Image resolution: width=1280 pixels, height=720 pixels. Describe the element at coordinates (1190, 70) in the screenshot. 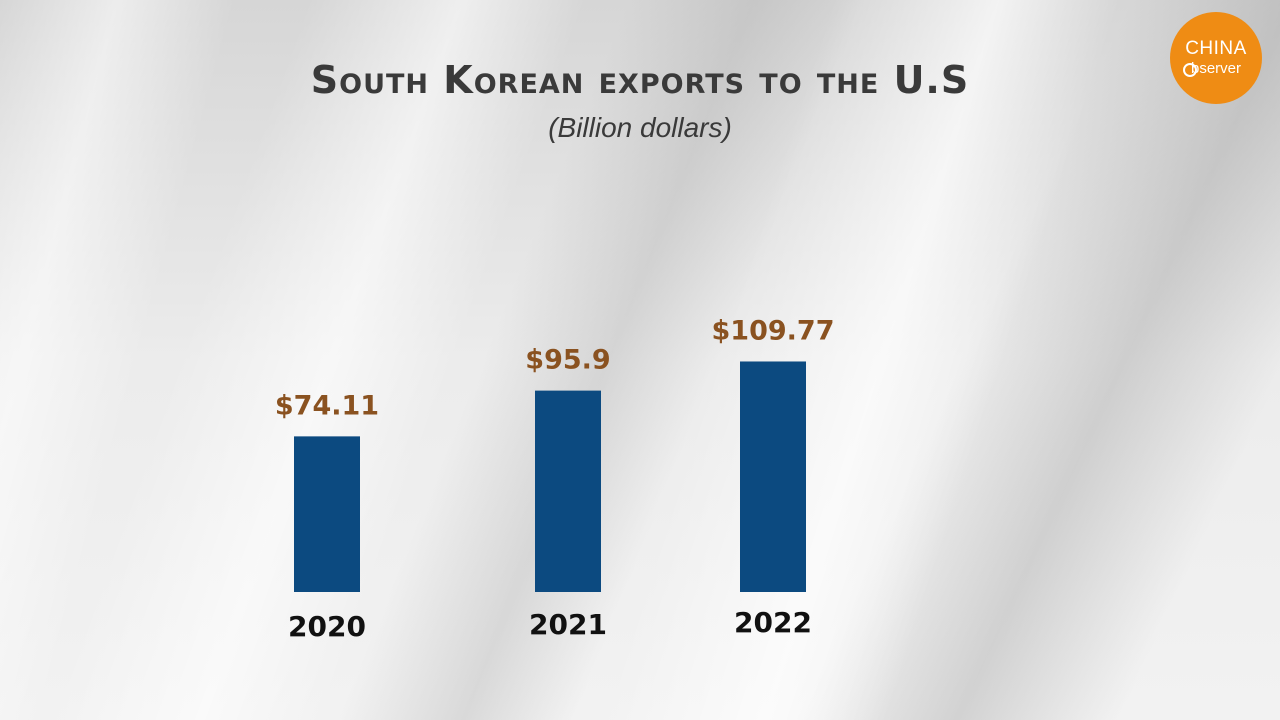

I see `magnifier-icon` at that location.